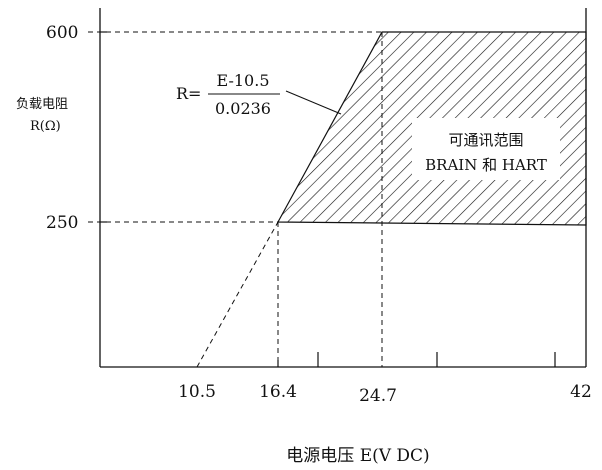 This screenshot has height=470, width=602. I want to click on equation-lhs: R=, so click(188, 93).